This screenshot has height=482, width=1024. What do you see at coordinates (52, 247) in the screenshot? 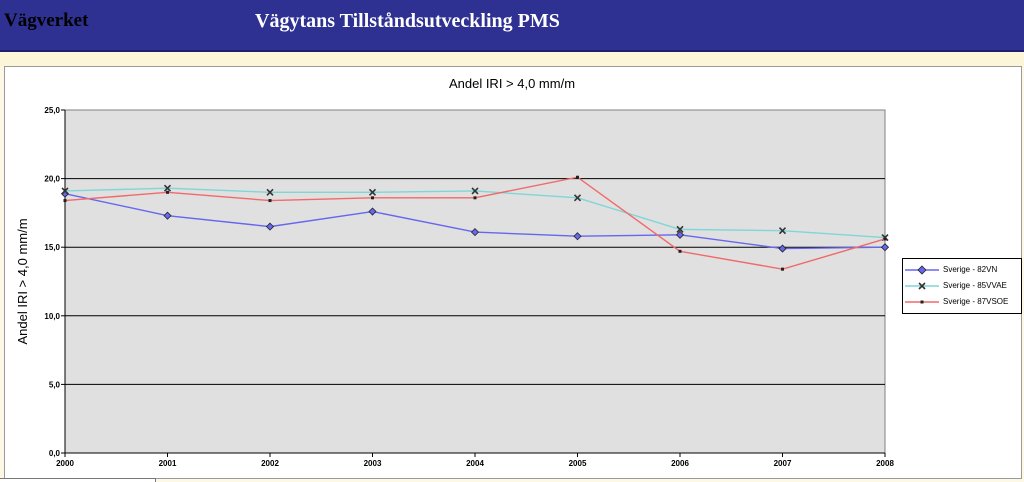
I see `y-tick-label: 15,0` at bounding box center [52, 247].